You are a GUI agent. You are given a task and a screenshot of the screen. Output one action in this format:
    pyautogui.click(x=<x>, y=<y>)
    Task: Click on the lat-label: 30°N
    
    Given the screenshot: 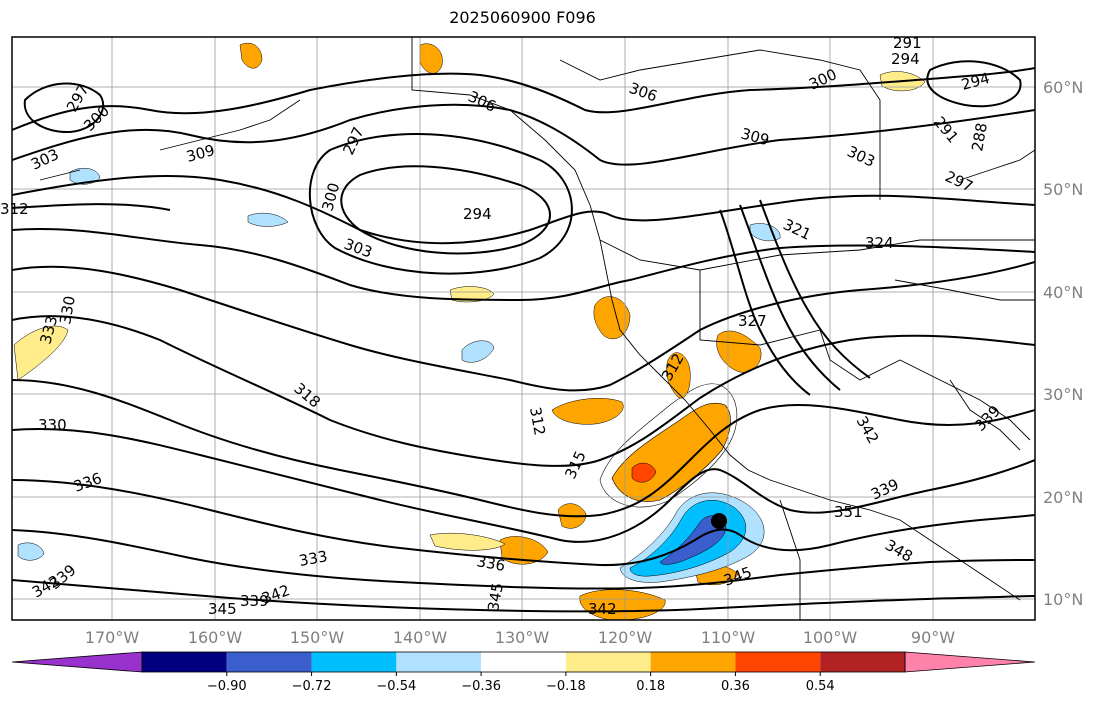 What is the action you would take?
    pyautogui.click(x=1063, y=394)
    